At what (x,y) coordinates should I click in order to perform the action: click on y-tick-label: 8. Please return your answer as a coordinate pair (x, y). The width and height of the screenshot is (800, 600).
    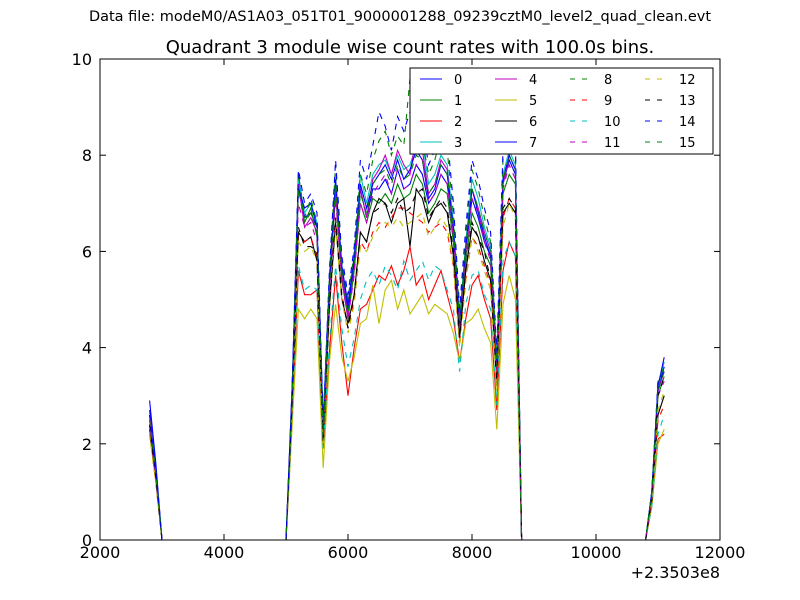
    Looking at the image, I should click on (87, 155).